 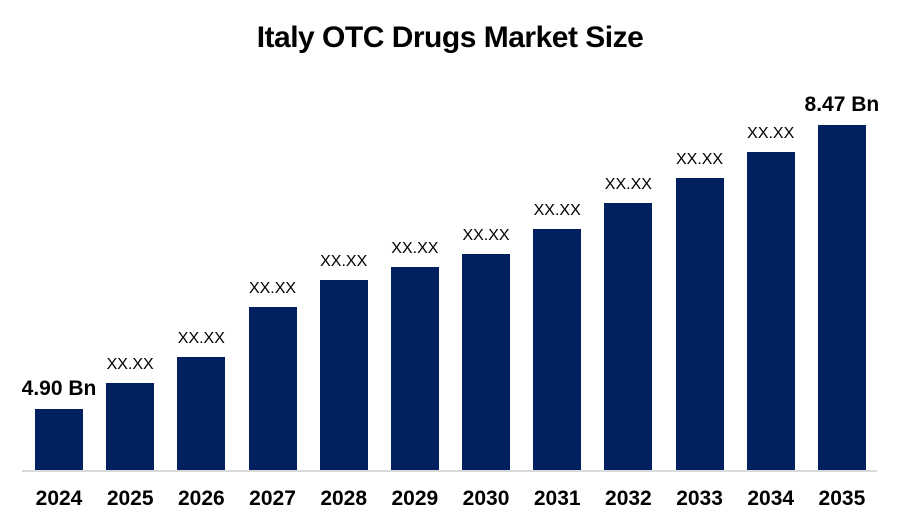 What do you see at coordinates (59, 388) in the screenshot?
I see `bar-value-label: 4.90 Bn` at bounding box center [59, 388].